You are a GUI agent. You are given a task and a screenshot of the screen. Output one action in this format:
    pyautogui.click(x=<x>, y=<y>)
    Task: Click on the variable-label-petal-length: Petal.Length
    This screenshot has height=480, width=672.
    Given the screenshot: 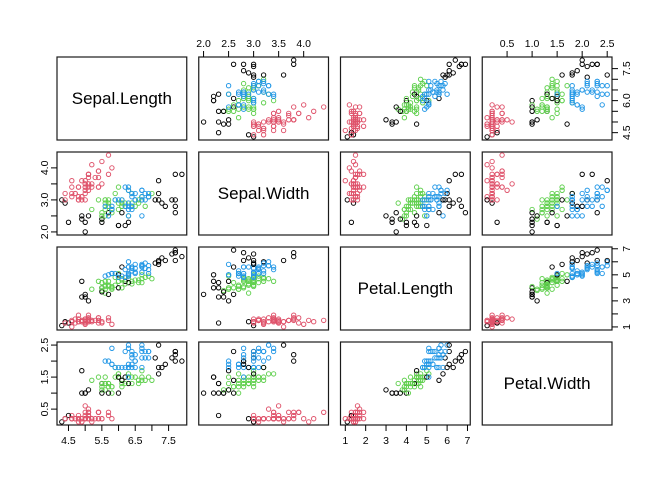 What is the action you would take?
    pyautogui.click(x=405, y=288)
    